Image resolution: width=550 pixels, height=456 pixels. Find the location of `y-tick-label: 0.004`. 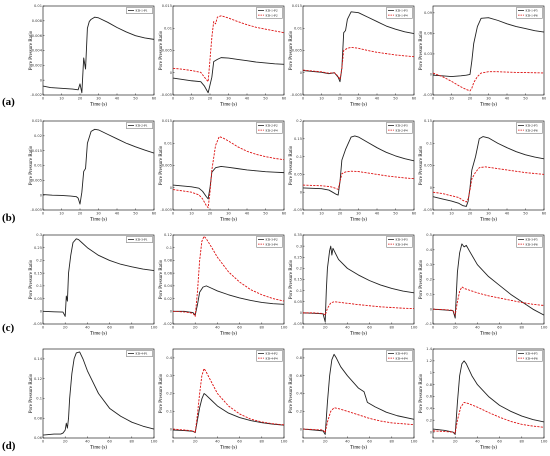

y-tick-label: 0.004 is located at coordinates (37, 51).